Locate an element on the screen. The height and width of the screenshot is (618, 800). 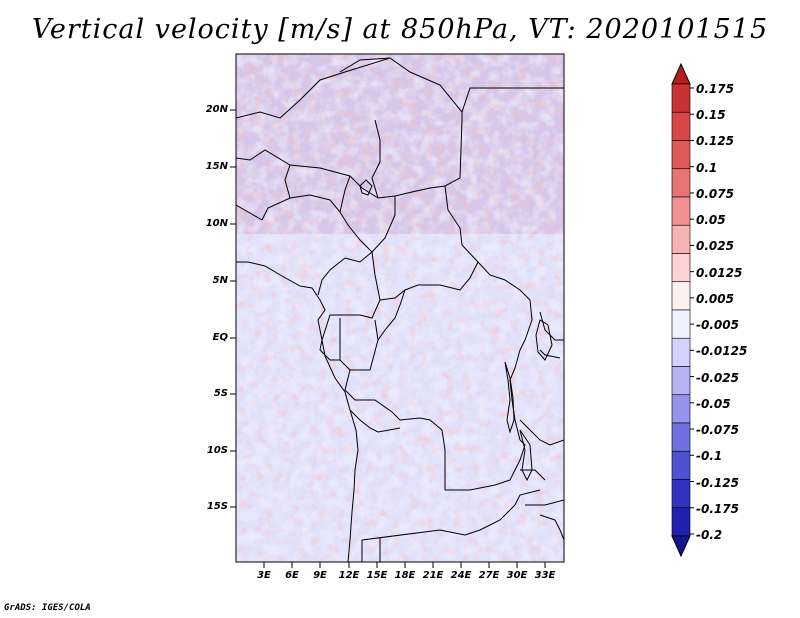
colorbar is located at coordinates (682, 310).